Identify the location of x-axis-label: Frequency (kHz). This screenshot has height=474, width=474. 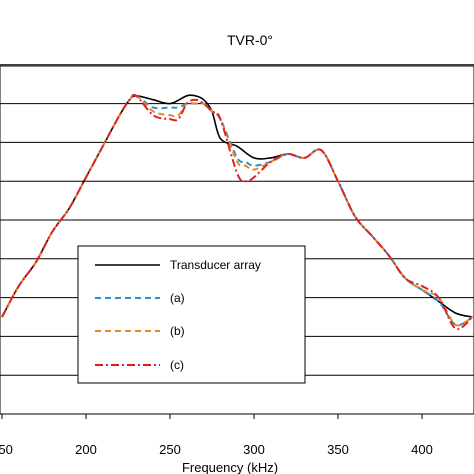
(230, 467).